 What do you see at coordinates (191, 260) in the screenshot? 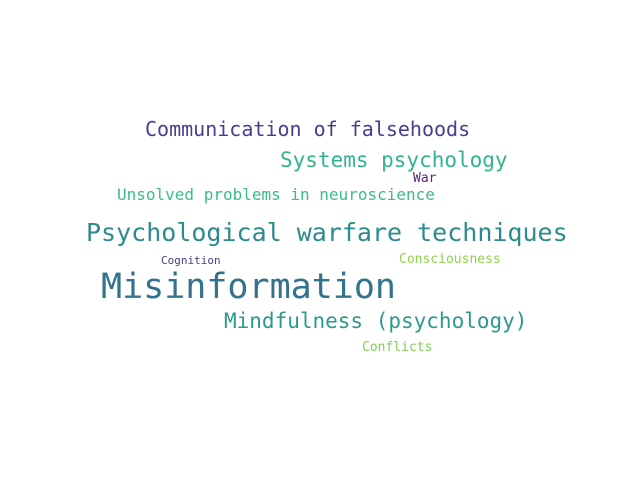
I see `word-cognition: Cognition` at bounding box center [191, 260].